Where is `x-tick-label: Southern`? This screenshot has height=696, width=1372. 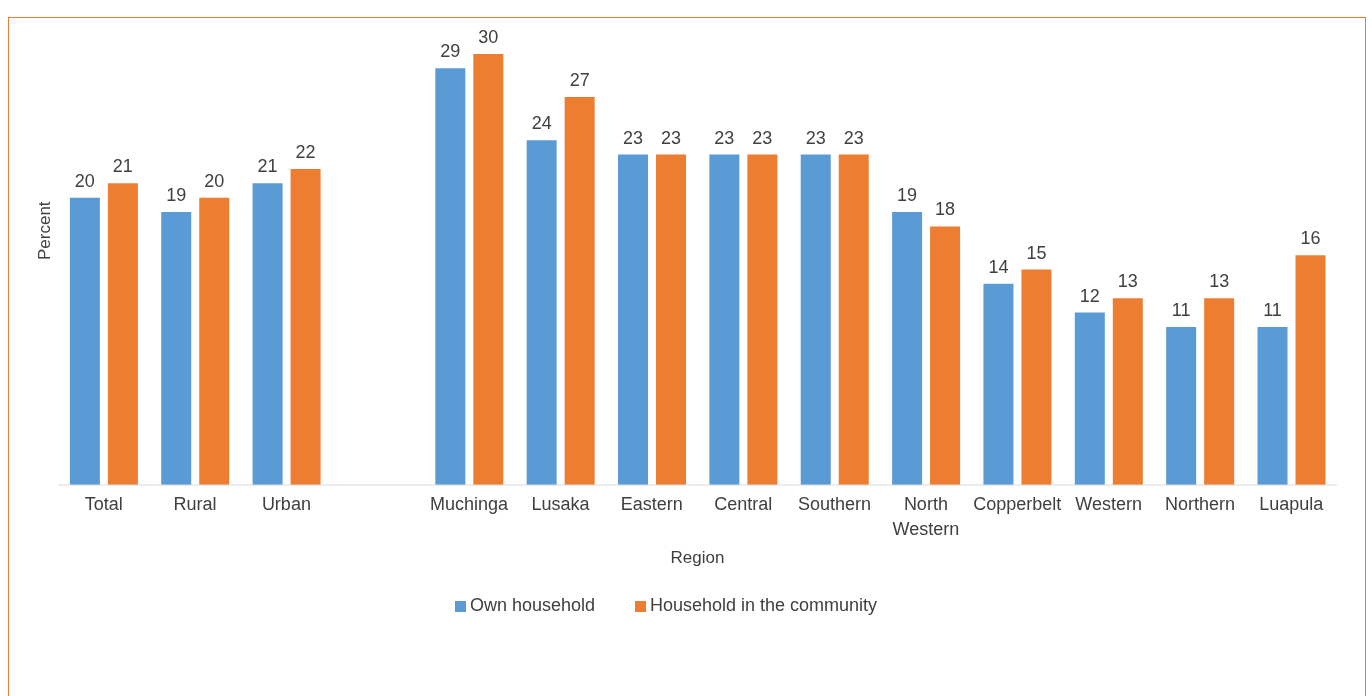
x-tick-label: Southern is located at coordinates (835, 504).